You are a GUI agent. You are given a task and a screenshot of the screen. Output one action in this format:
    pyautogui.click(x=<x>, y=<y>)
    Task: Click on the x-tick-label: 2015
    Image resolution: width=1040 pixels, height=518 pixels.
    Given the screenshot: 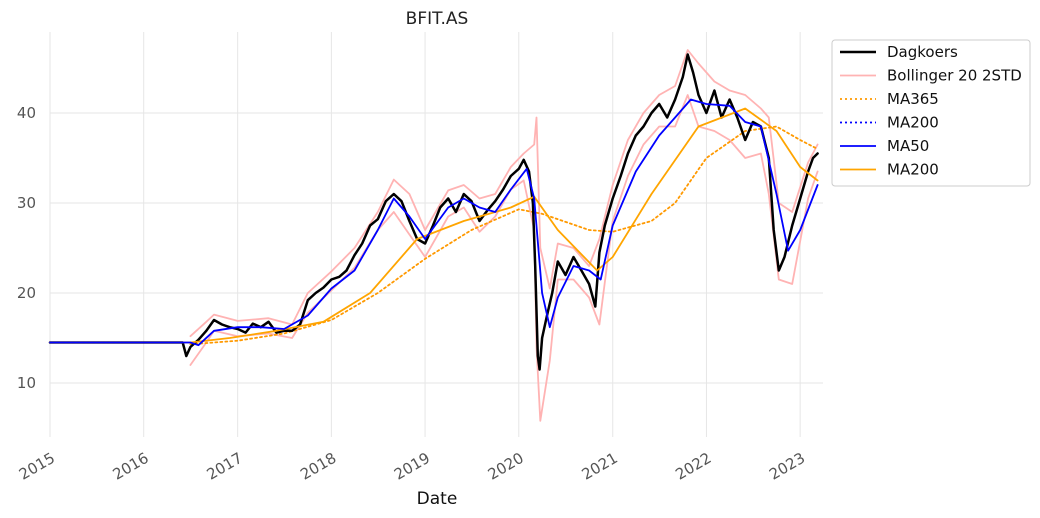 What is the action you would take?
    pyautogui.click(x=37, y=466)
    